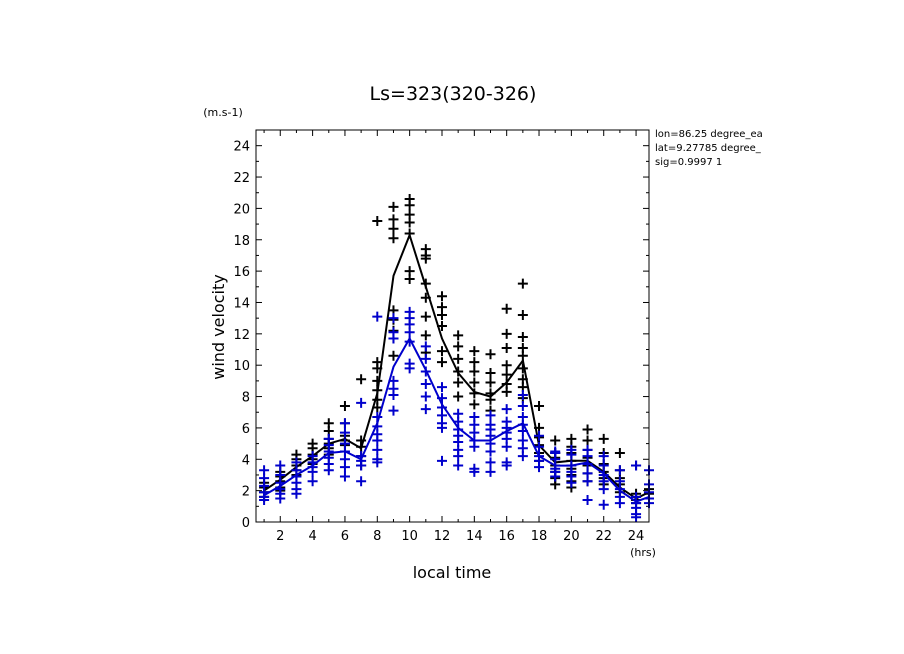 The image size is (904, 654). Describe the element at coordinates (474, 536) in the screenshot. I see `x-tick-label: 14` at that location.